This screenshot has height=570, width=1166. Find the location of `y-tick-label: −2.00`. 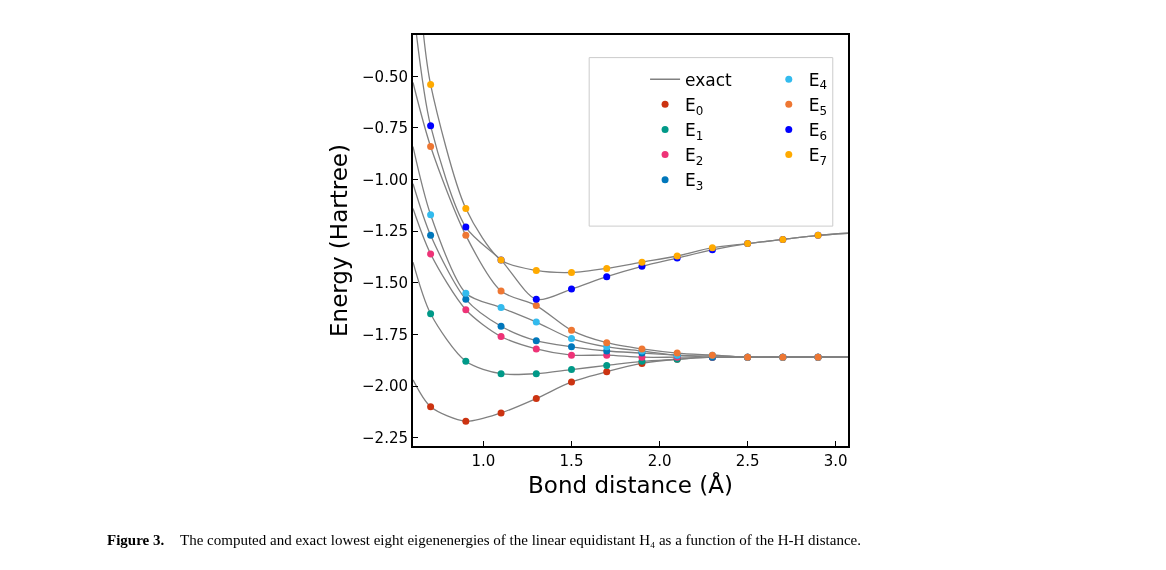

y-tick-label: −2.00 is located at coordinates (385, 386).